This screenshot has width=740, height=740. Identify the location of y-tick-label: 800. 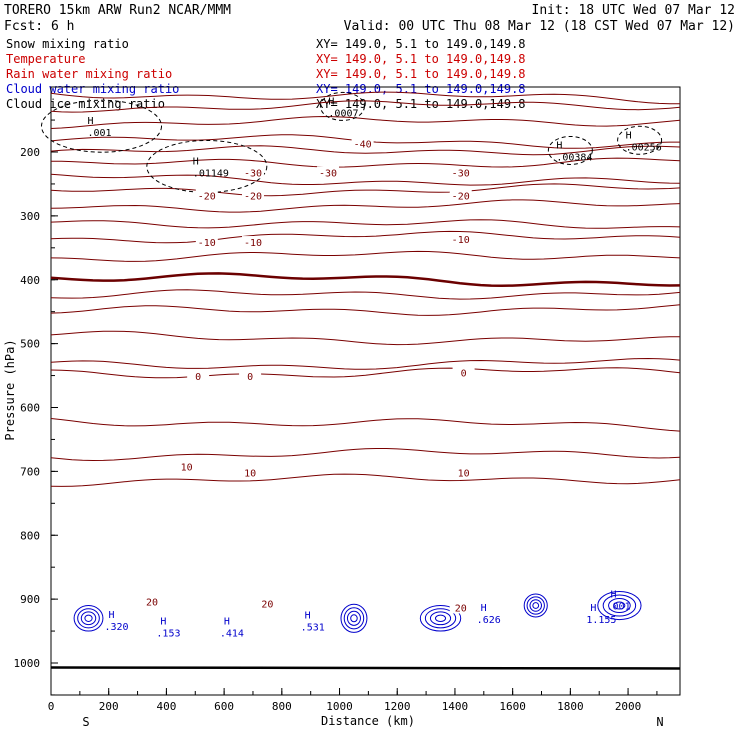
(30, 535).